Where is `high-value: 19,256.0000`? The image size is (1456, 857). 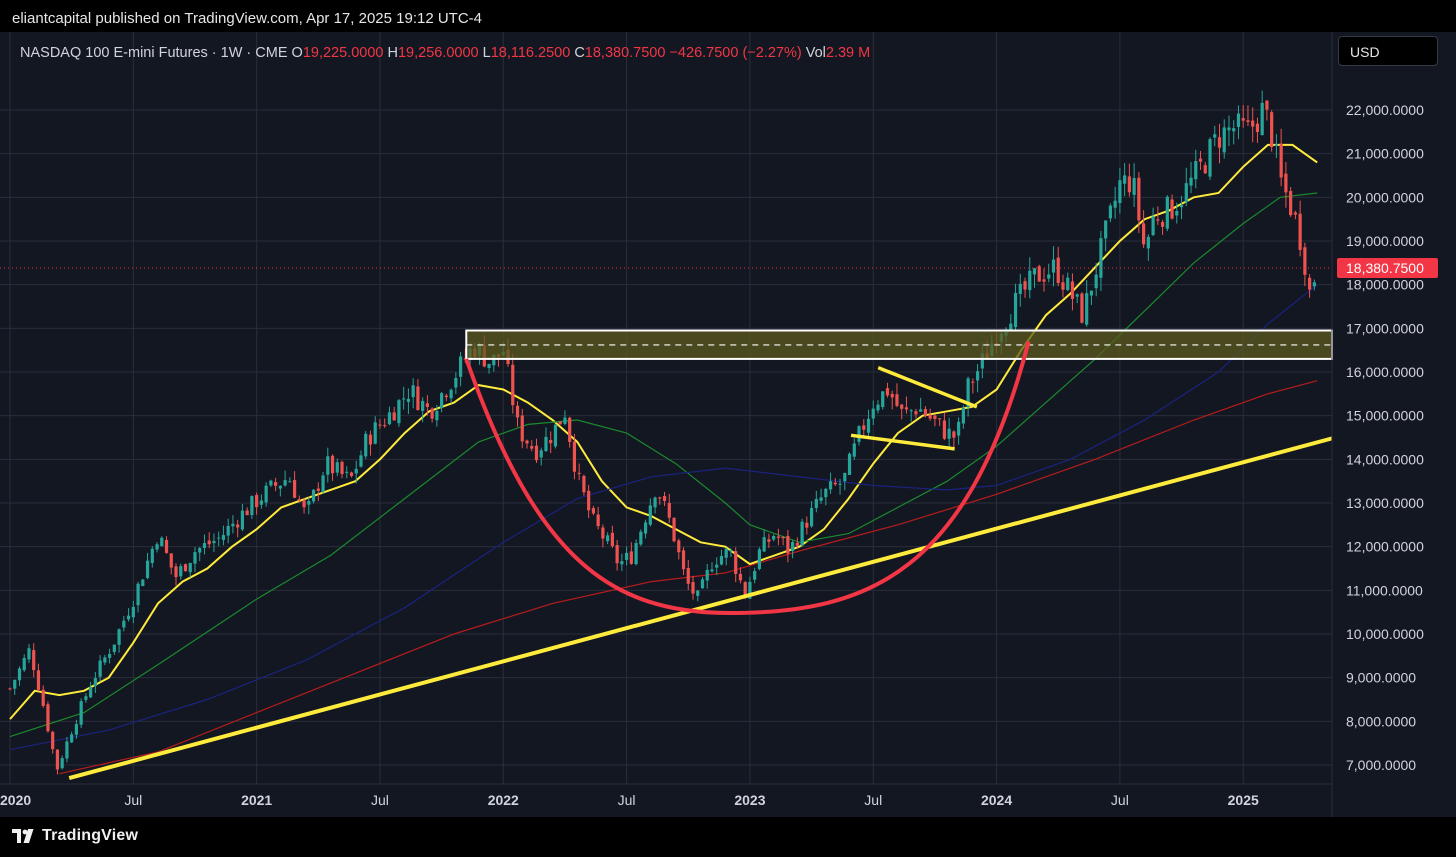 high-value: 19,256.0000 is located at coordinates (438, 53).